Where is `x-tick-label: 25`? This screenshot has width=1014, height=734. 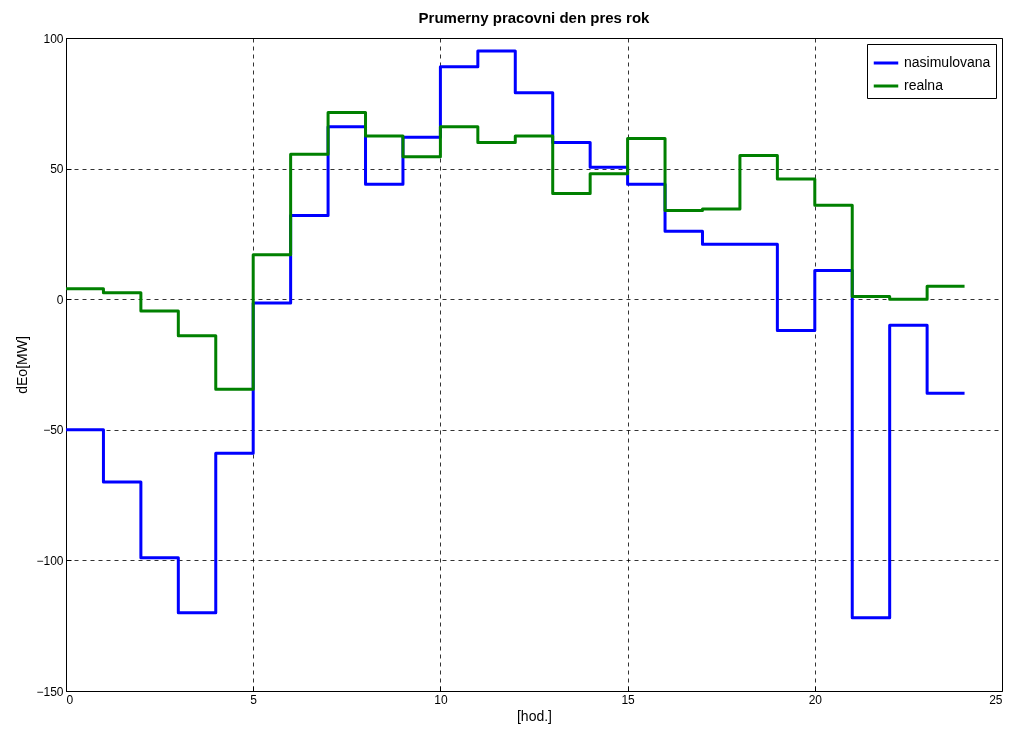 x-tick-label: 25 is located at coordinates (996, 699).